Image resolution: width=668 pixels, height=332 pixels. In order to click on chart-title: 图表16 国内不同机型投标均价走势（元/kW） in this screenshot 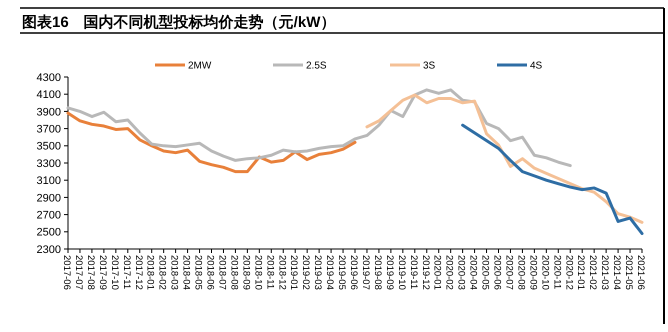, I will do `click(179, 22)`.